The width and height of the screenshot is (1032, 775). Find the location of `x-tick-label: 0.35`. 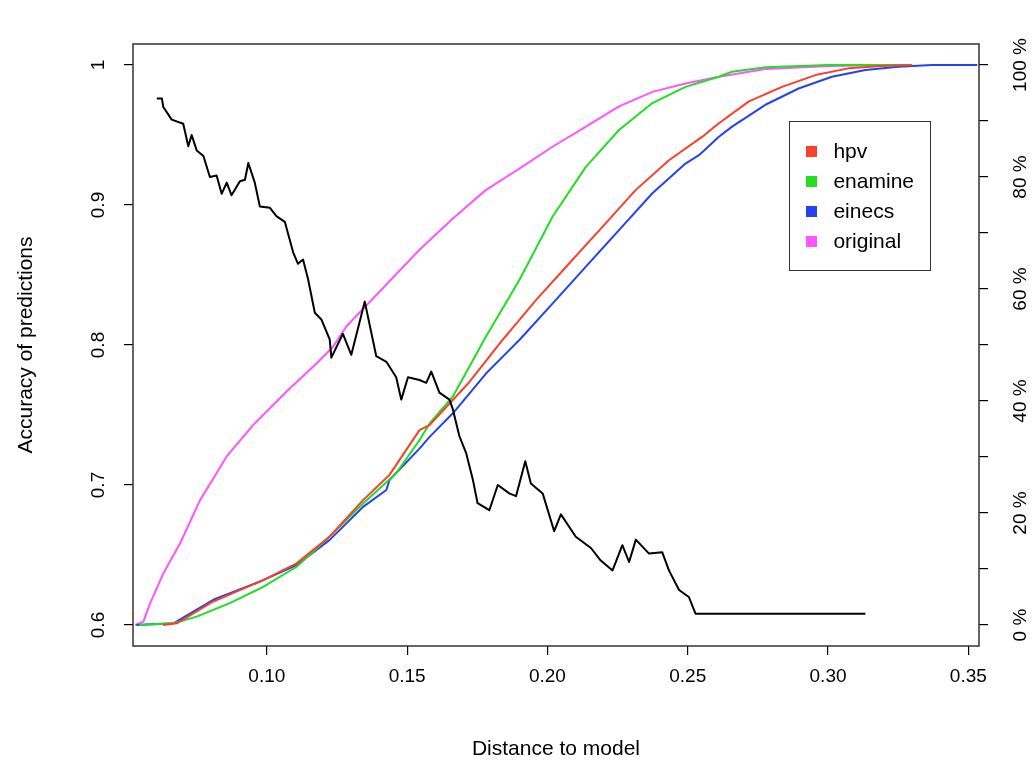

x-tick-label: 0.35 is located at coordinates (968, 675).